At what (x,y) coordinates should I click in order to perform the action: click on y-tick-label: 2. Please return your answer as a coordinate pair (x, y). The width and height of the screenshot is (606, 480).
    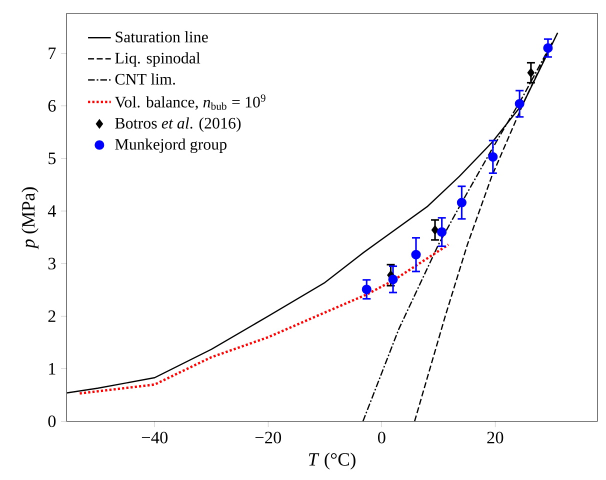
    Looking at the image, I should click on (52, 316).